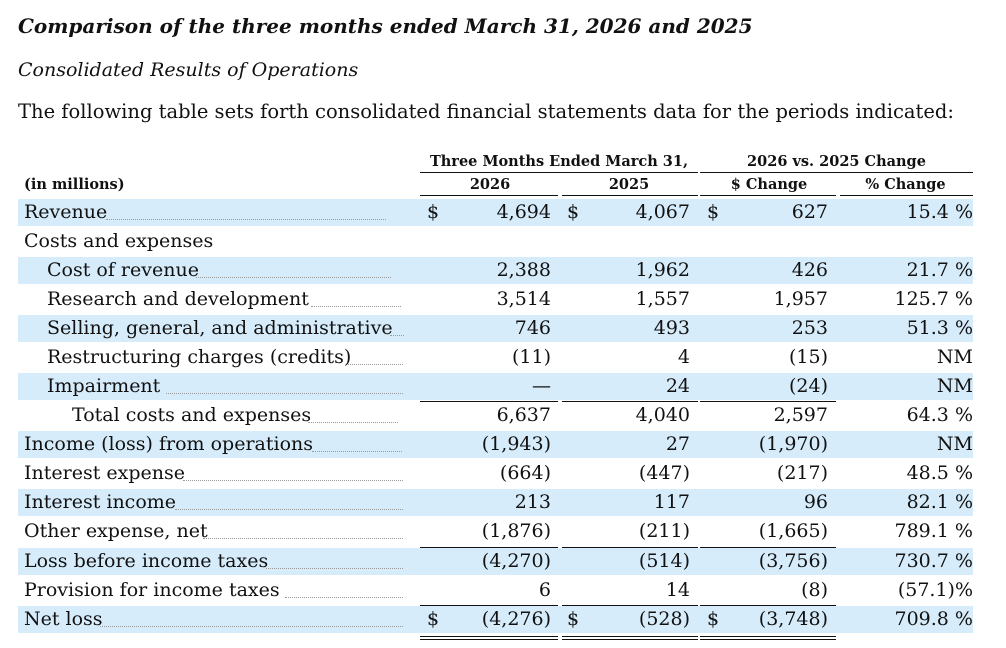  I want to click on section-subheading: Consolidated Results of Operations, so click(188, 70).